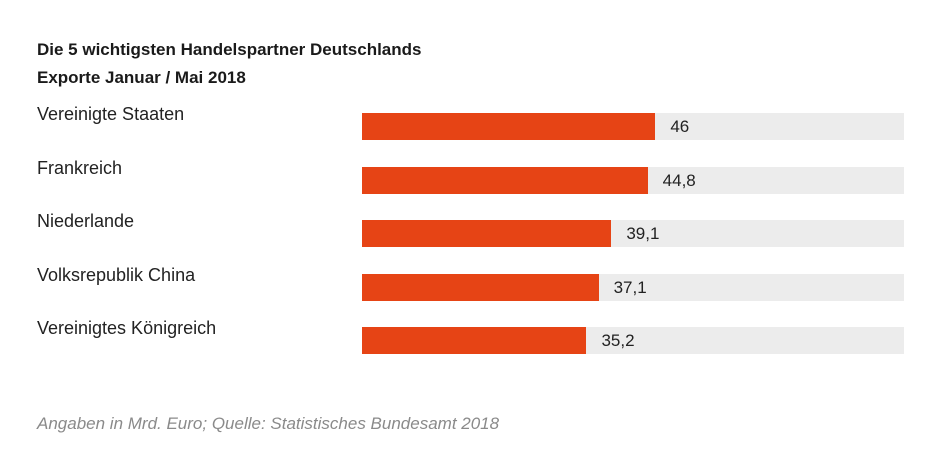  I want to click on category-label: Volksrepublik China, so click(116, 274).